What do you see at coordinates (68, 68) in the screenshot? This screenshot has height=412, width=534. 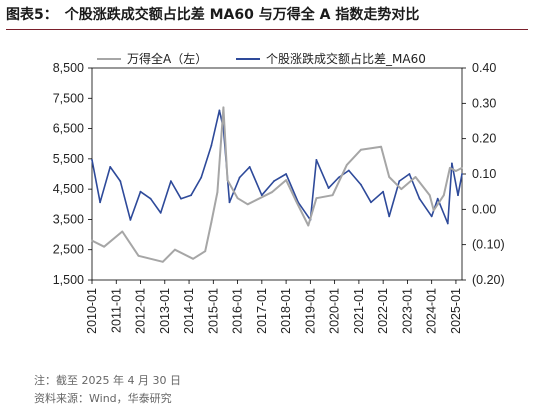 I see `y-left-tick-label: 8,500` at bounding box center [68, 68].